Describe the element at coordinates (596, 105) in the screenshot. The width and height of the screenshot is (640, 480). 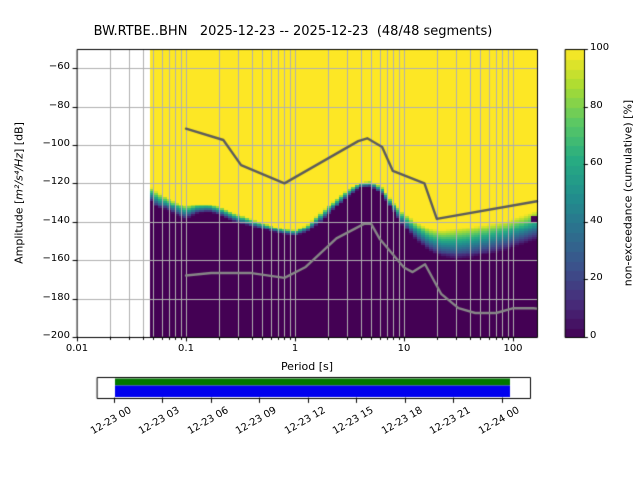
I see `colorbar-tick-label: 80` at that location.